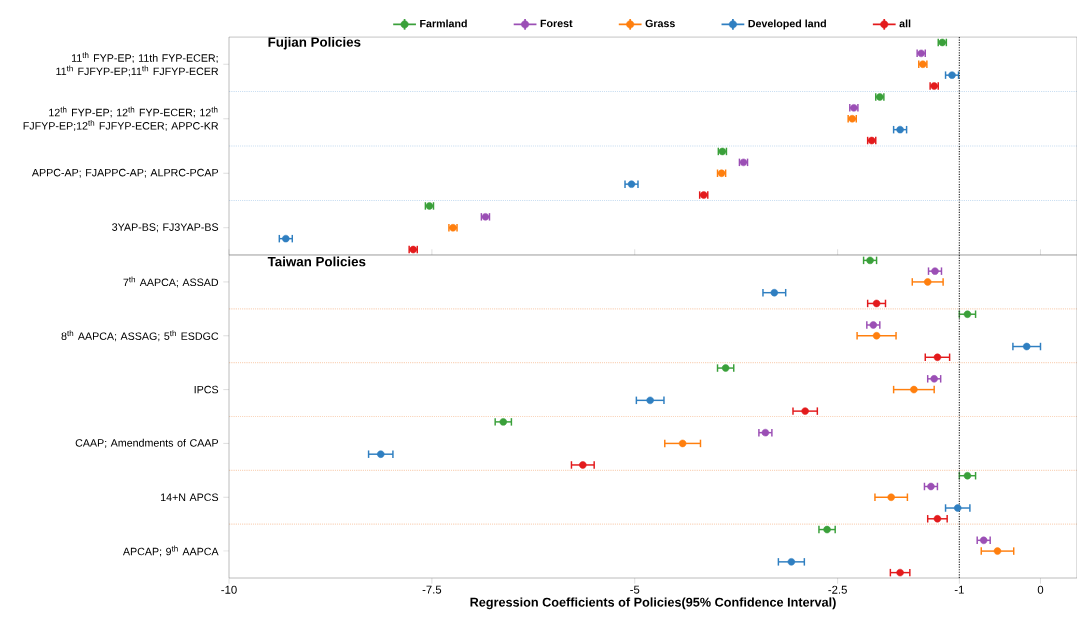 Image resolution: width=1077 pixels, height=618 pixels. What do you see at coordinates (190, 497) in the screenshot?
I see `y-tick-label: 14+N APCS` at bounding box center [190, 497].